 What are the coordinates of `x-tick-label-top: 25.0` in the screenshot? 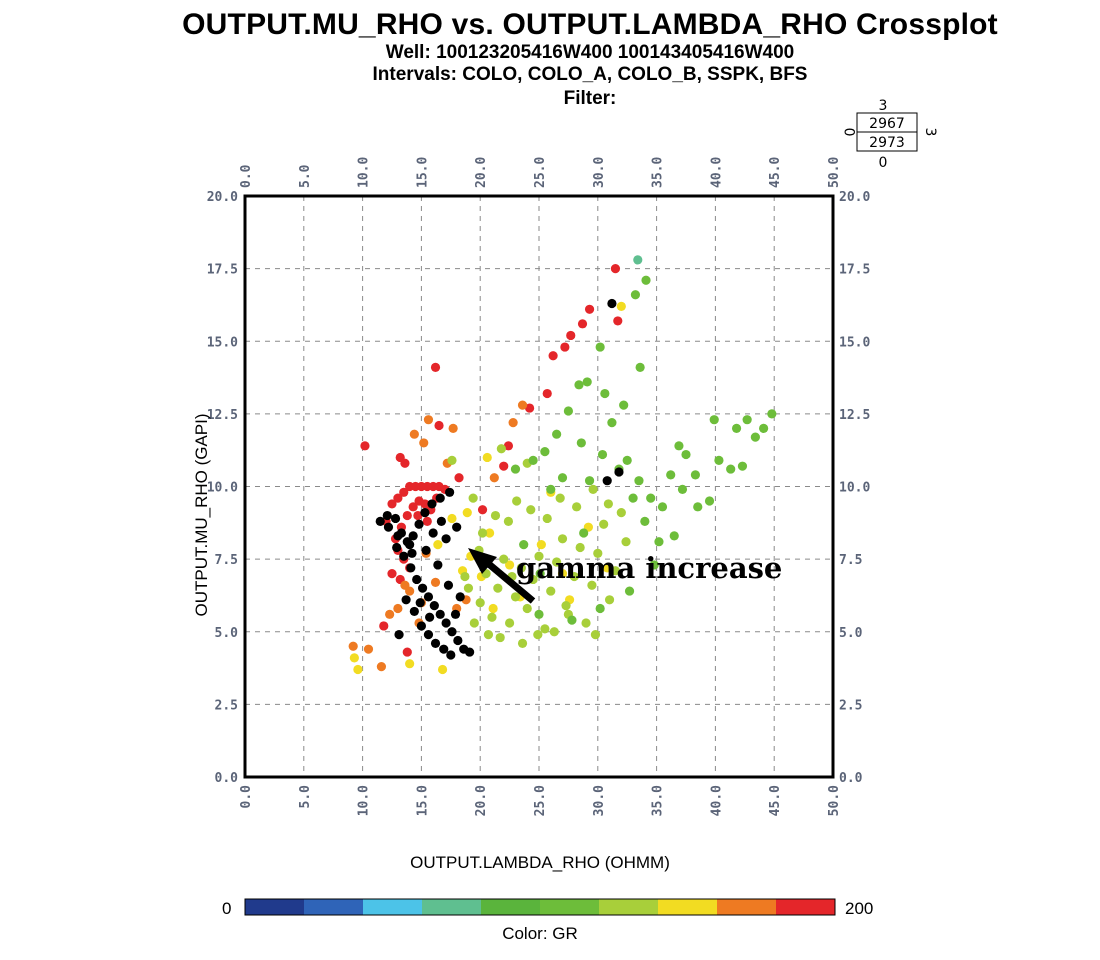 It's located at (540, 172).